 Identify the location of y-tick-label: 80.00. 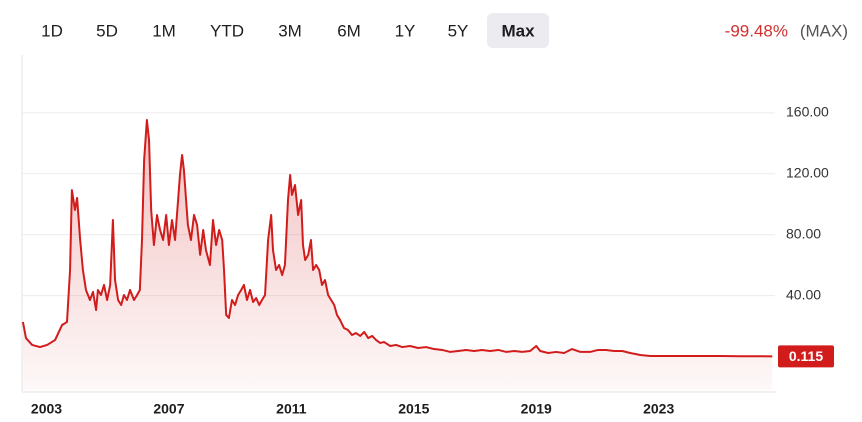
(803, 233).